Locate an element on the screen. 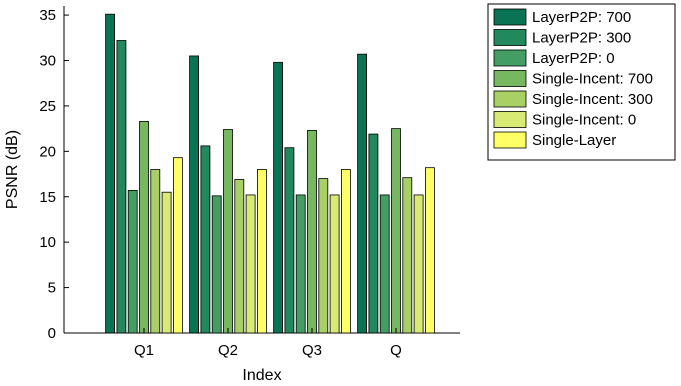 The height and width of the screenshot is (386, 681). legend-label: Single-Layer is located at coordinates (574, 140).